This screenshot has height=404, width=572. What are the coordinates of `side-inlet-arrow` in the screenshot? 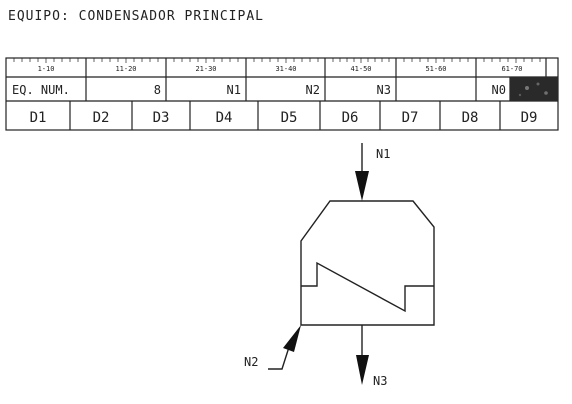 It's located at (284, 347).